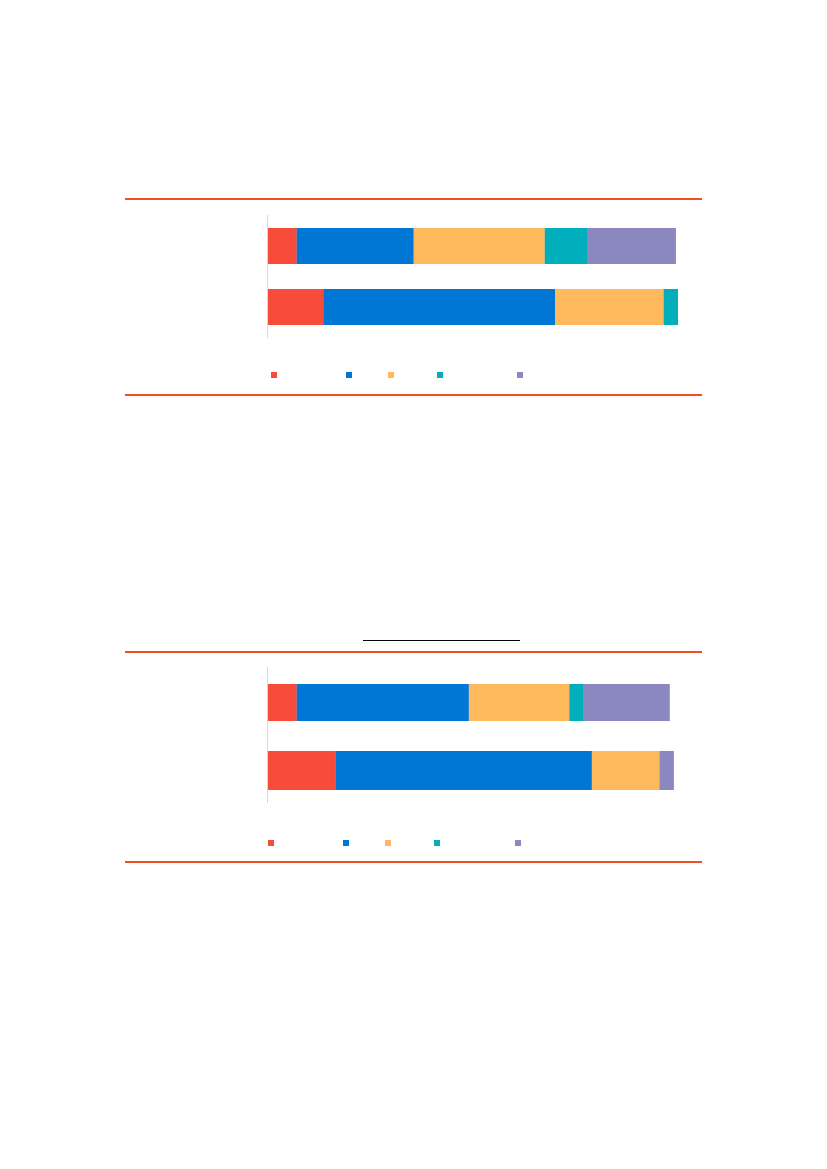 The width and height of the screenshot is (827, 1169). Describe the element at coordinates (413, 395) in the screenshot. I see `chart-1-bottom-rule` at that location.